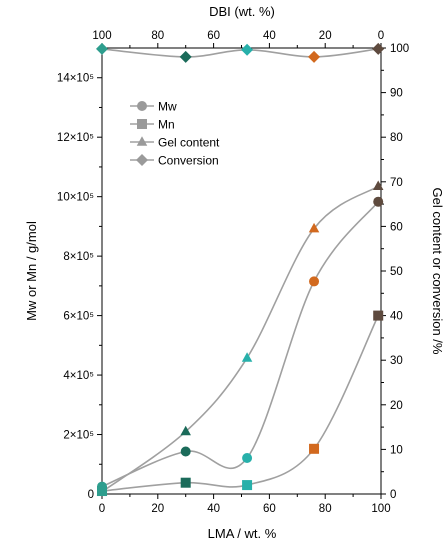 Image resolution: width=447 pixels, height=555 pixels. What do you see at coordinates (269, 36) in the screenshot?
I see `x2-tick-label: 40` at bounding box center [269, 36].